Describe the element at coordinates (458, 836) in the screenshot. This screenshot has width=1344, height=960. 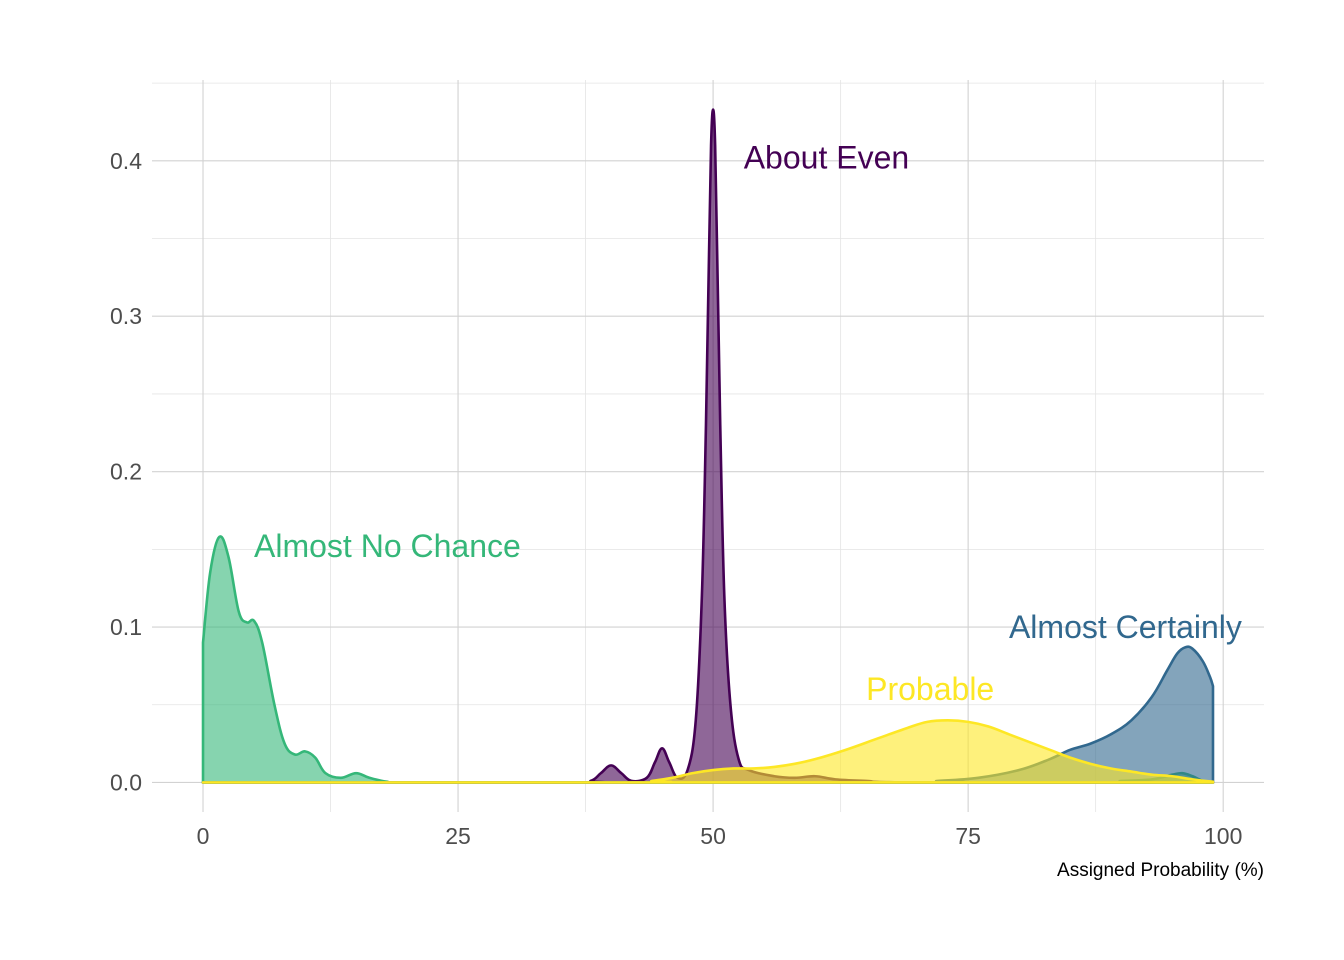
I see `x-tick-label: 25` at that location.